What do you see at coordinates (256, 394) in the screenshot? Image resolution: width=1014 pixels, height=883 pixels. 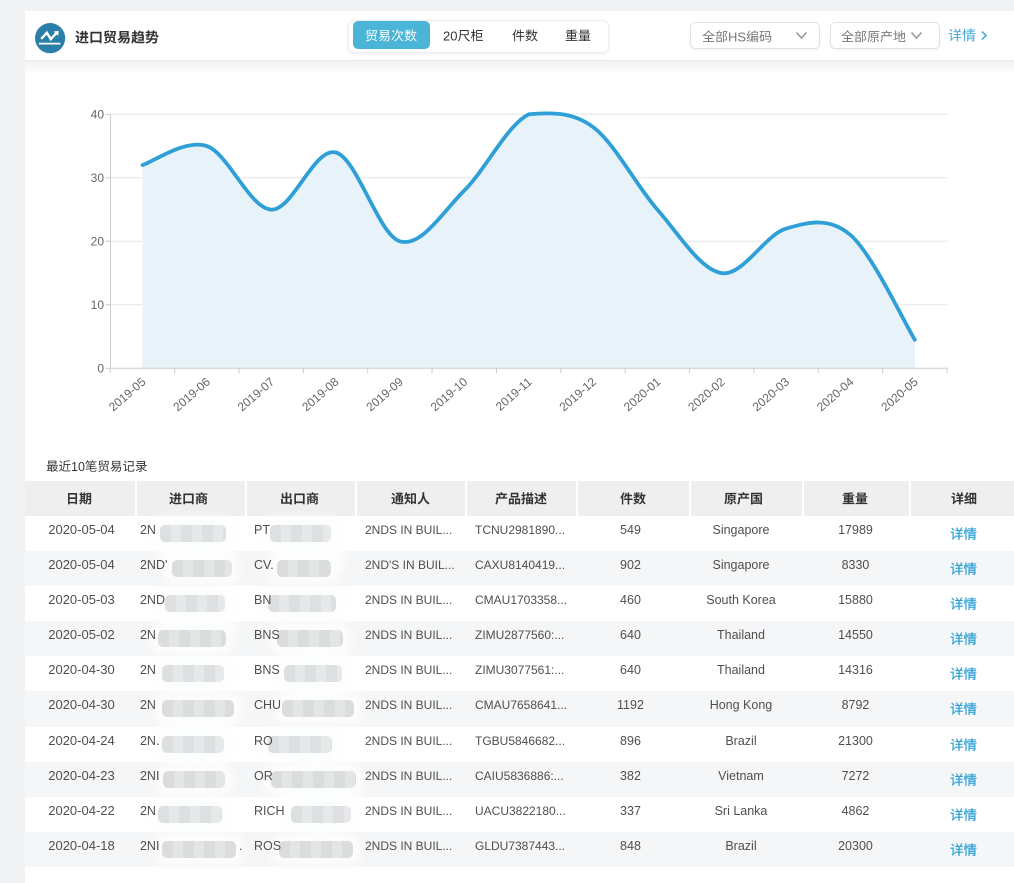 I see `svg-text: 2019-07` at bounding box center [256, 394].